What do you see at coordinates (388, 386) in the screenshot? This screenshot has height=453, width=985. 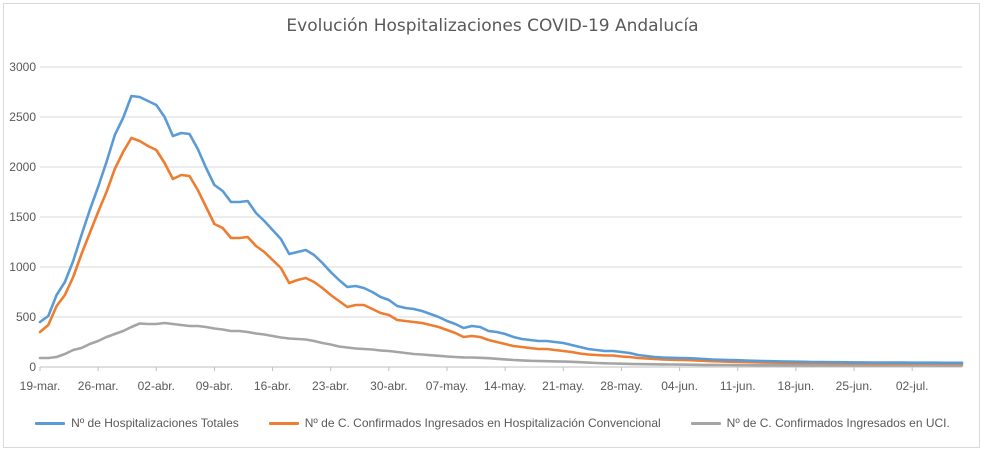 I see `x-tick-label: 30-abr.` at bounding box center [388, 386].